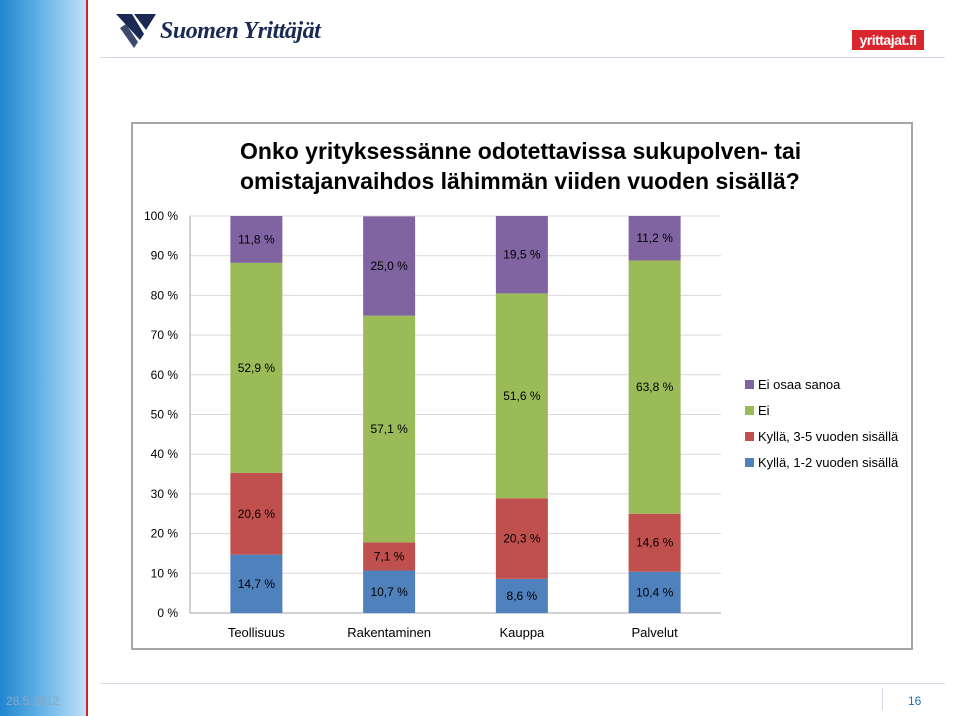  Describe the element at coordinates (240, 30) in the screenshot. I see `logo-text: Suomen Yrittäjät` at that location.